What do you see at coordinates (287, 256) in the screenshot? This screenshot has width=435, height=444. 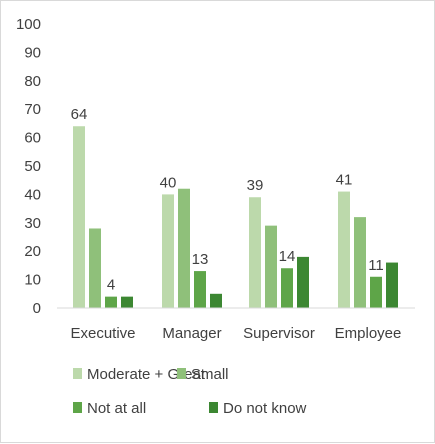 I see `data-label: 14` at bounding box center [287, 256].